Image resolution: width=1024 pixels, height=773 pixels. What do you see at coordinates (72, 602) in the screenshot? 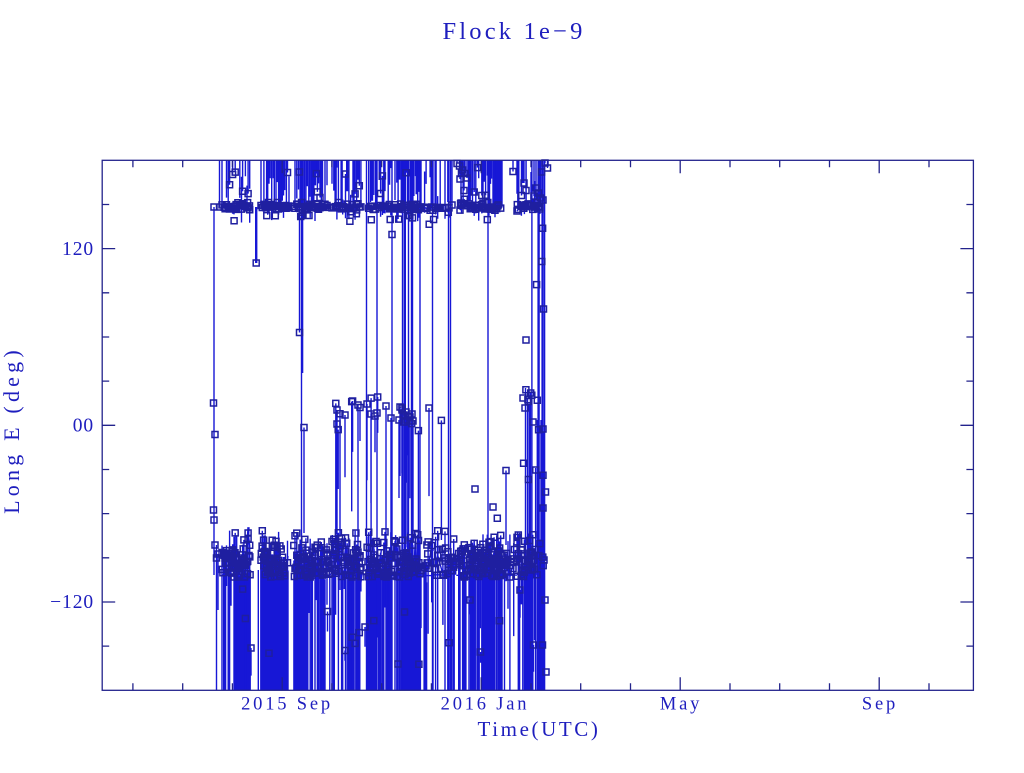
I see `svg-text: −120` at bounding box center [72, 602].